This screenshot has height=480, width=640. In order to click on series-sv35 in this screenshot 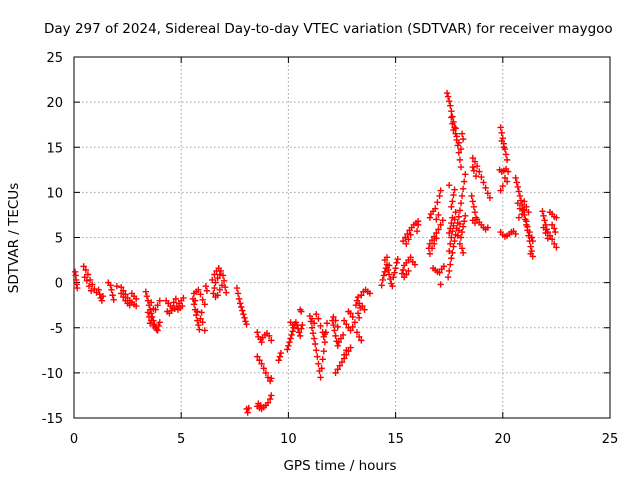, I will do `click(461, 234)`.